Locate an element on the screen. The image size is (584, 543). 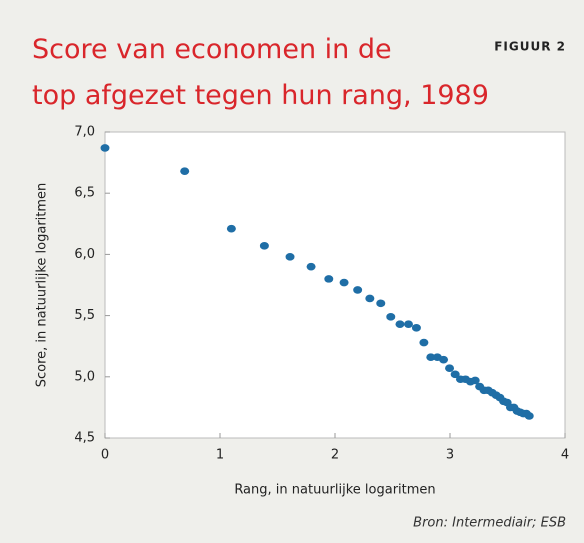
source: Bron: Intermediair; ESB is located at coordinates (489, 523).